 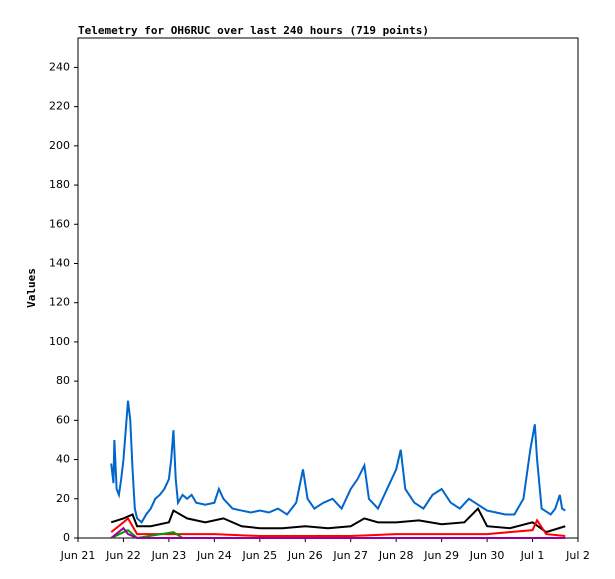 What do you see at coordinates (78, 555) in the screenshot?
I see `x-tick-label: Jun 21` at bounding box center [78, 555].